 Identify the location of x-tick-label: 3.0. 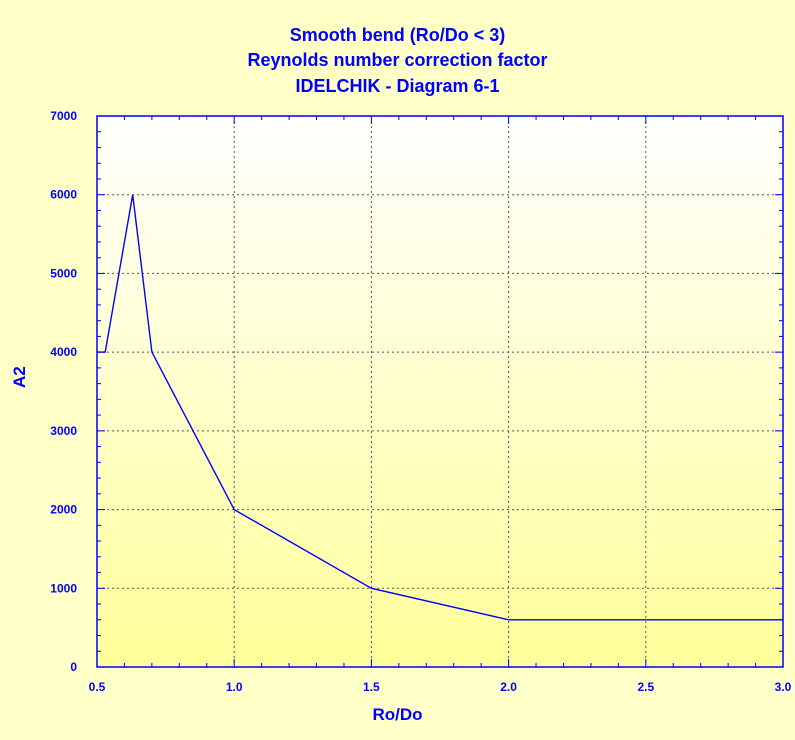
(783, 687).